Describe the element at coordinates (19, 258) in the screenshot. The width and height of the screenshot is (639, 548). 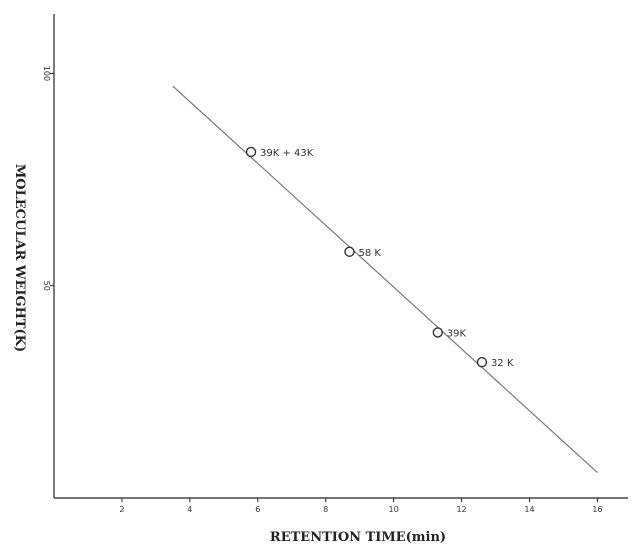
I see `y-axis-title: MOLECULAR WEIGHT(K)` at that location.